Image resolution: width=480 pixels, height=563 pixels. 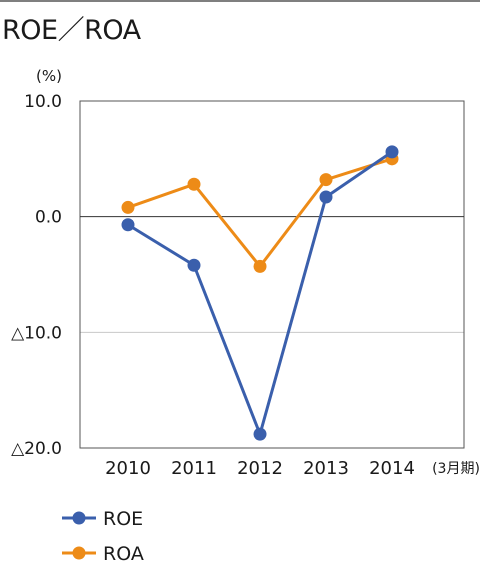 What do you see at coordinates (260, 212) in the screenshot?
I see `series-roa` at bounding box center [260, 212].